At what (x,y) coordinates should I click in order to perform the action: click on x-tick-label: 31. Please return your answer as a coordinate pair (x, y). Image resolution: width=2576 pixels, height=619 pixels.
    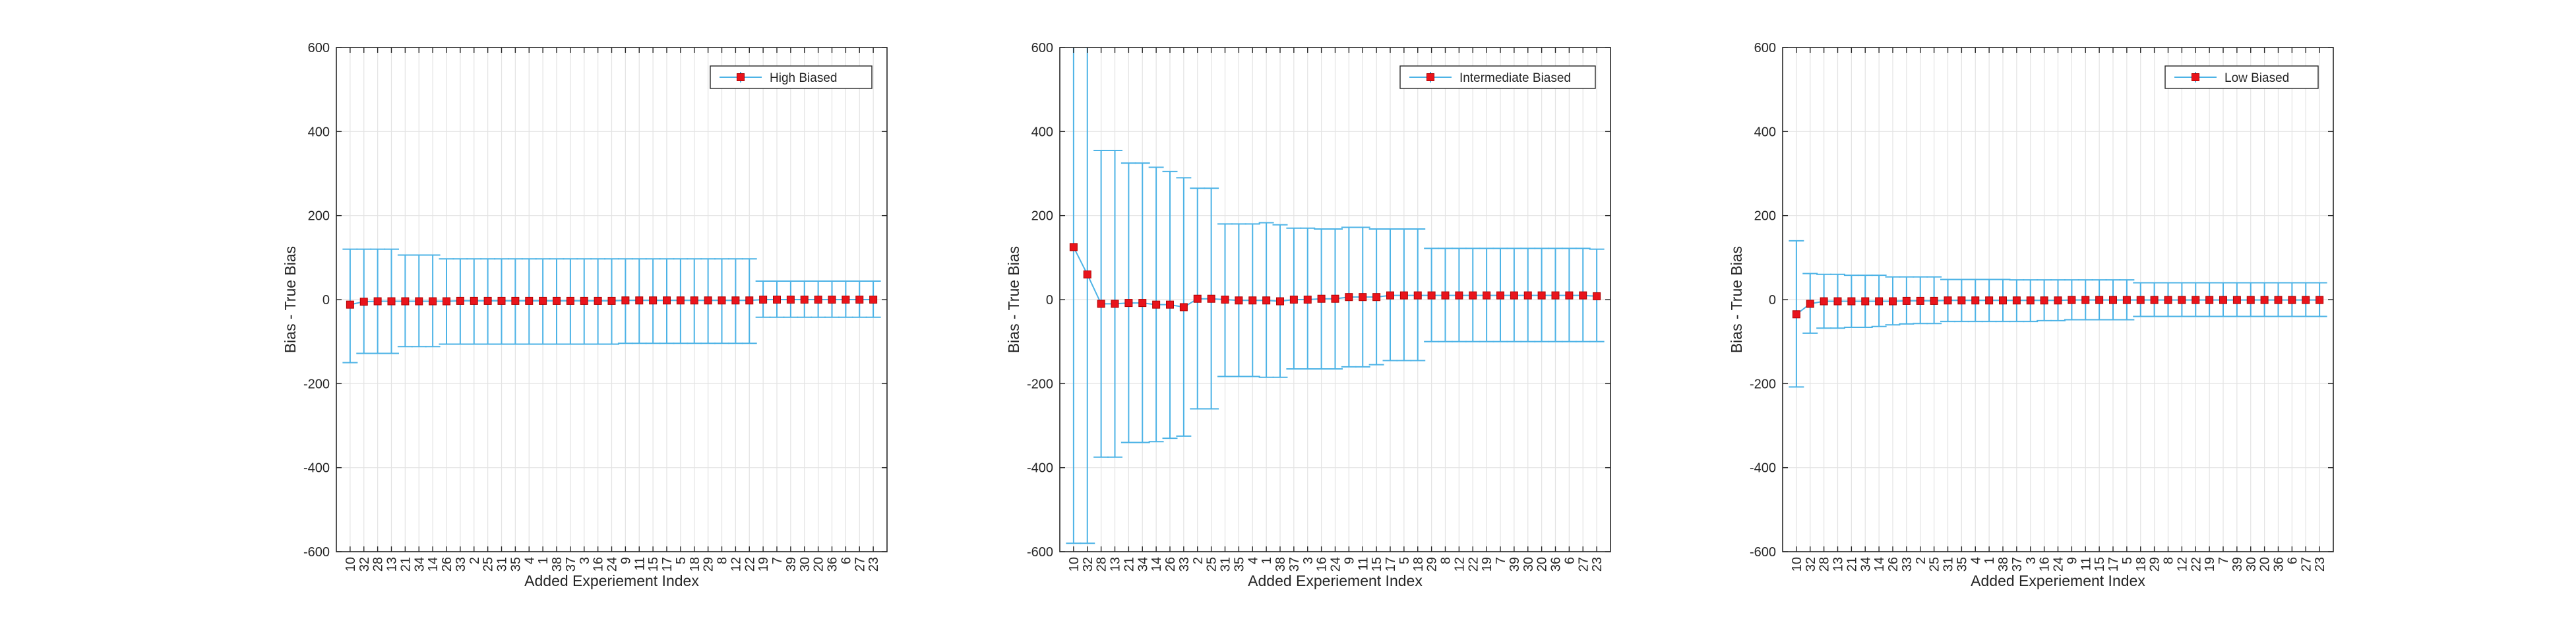
    Looking at the image, I should click on (1949, 564).